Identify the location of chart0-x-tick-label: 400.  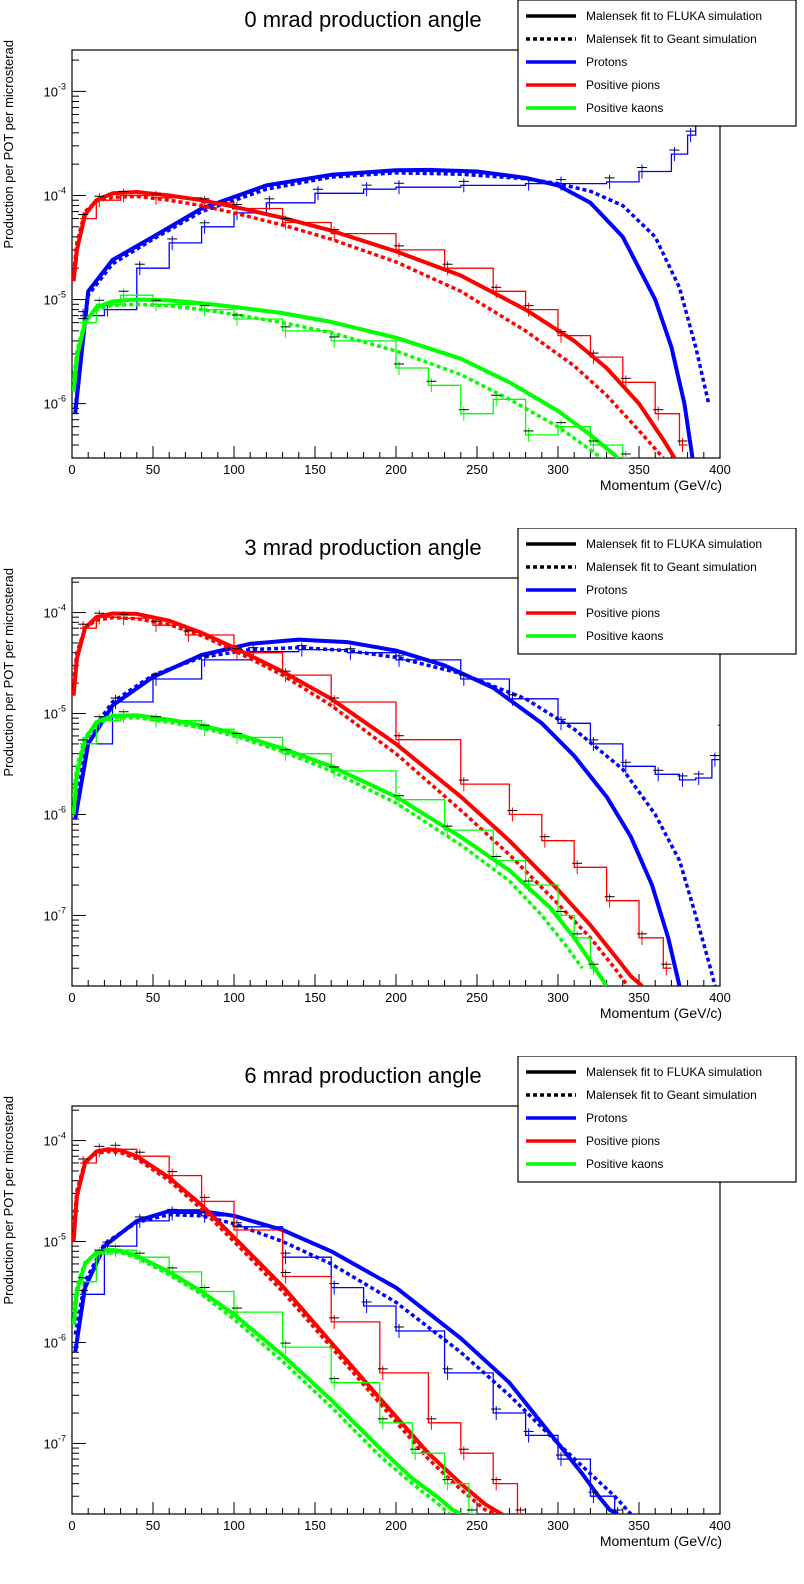
(720, 469).